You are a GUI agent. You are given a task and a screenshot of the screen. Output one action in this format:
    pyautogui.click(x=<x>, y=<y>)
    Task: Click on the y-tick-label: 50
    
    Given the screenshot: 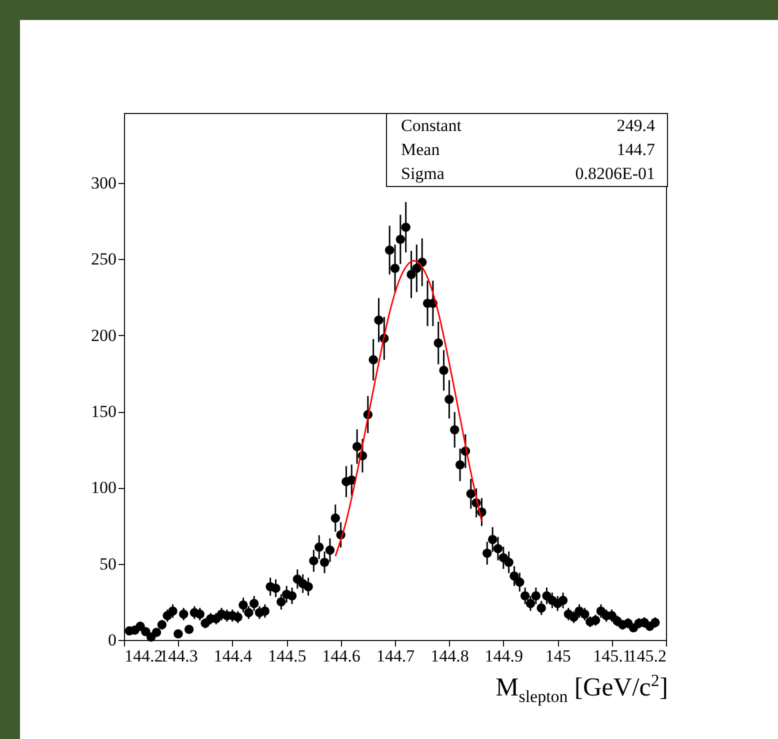 What is the action you would take?
    pyautogui.click(x=108, y=564)
    